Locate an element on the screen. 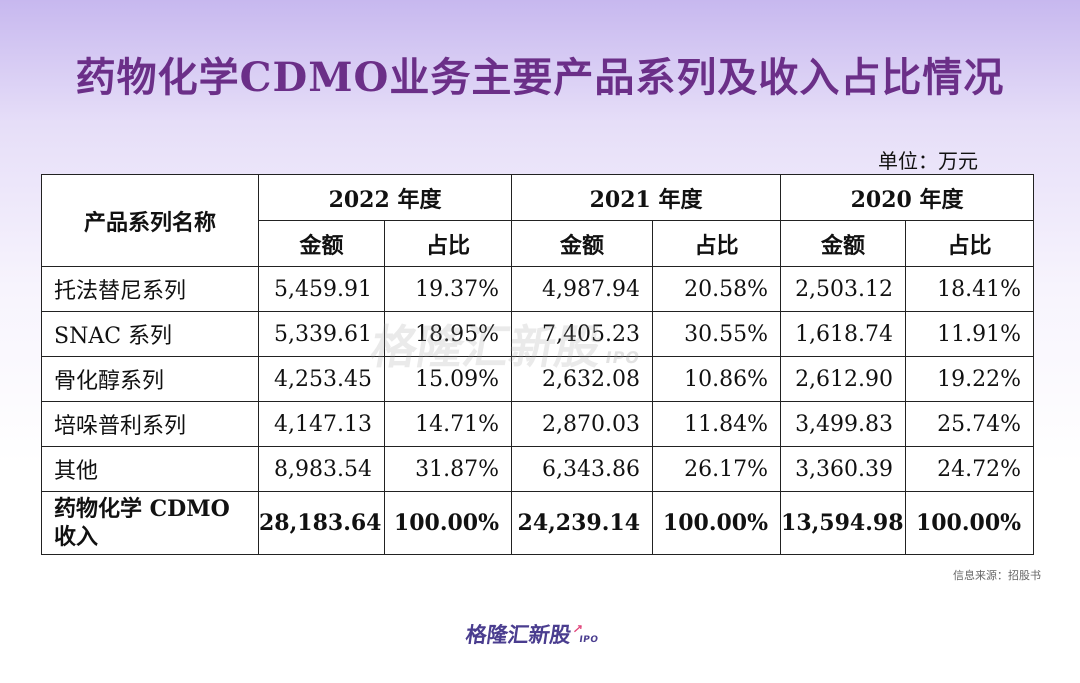  cell-amount-2020: 3,360.39 is located at coordinates (843, 469).